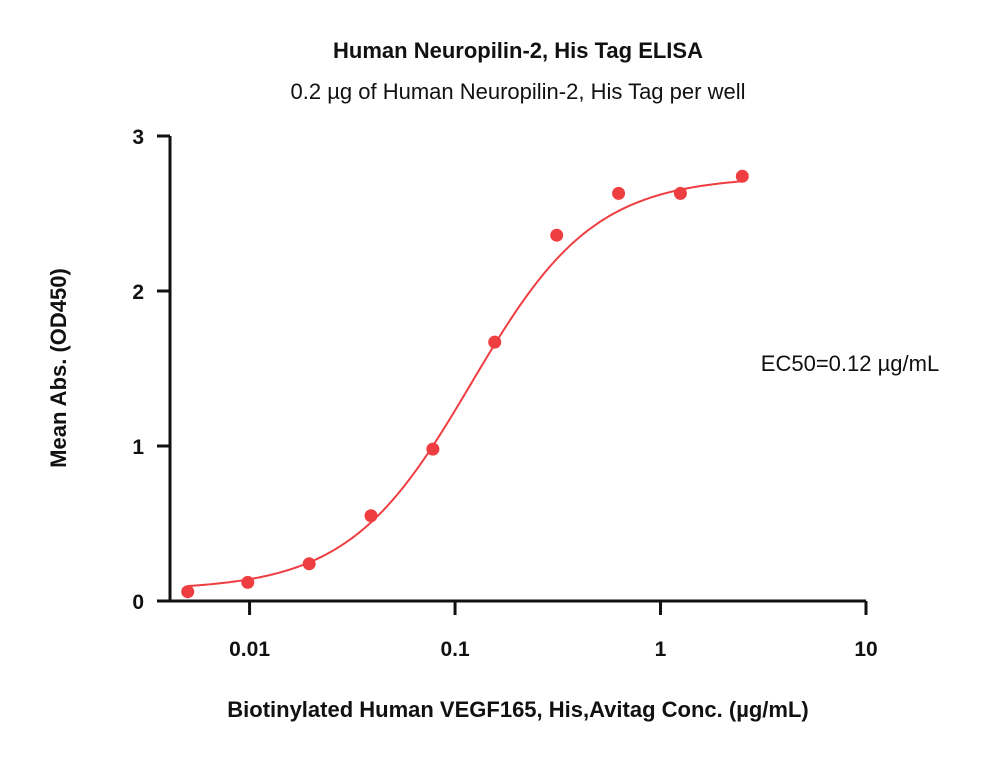 The image size is (1000, 758). I want to click on x-tick-label: 0.1, so click(455, 649).